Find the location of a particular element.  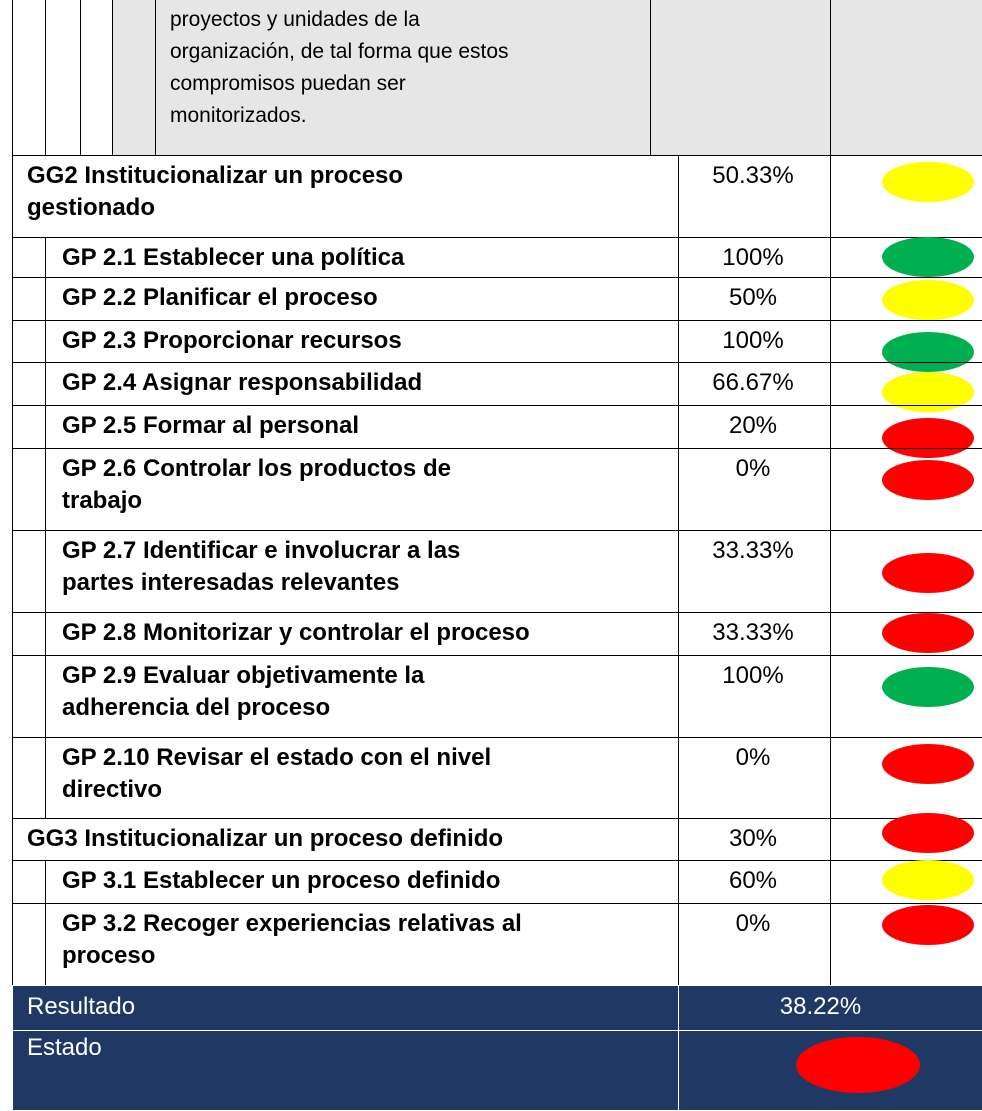

row-label: GP 2.9 Evaluar objetivamente la is located at coordinates (243, 675).